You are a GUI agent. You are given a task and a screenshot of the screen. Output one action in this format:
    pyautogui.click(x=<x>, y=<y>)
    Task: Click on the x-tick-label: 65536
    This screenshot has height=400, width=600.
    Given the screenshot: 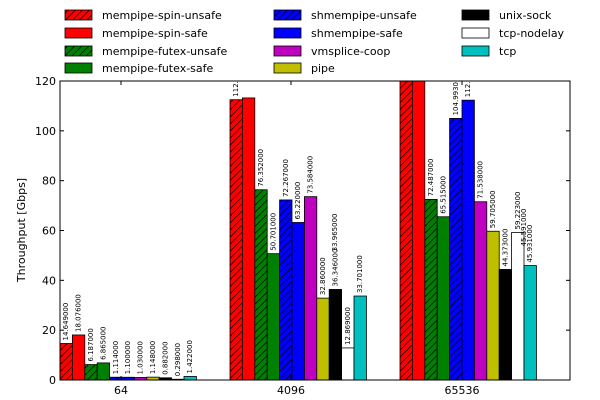 What is the action you would take?
    pyautogui.click(x=462, y=390)
    